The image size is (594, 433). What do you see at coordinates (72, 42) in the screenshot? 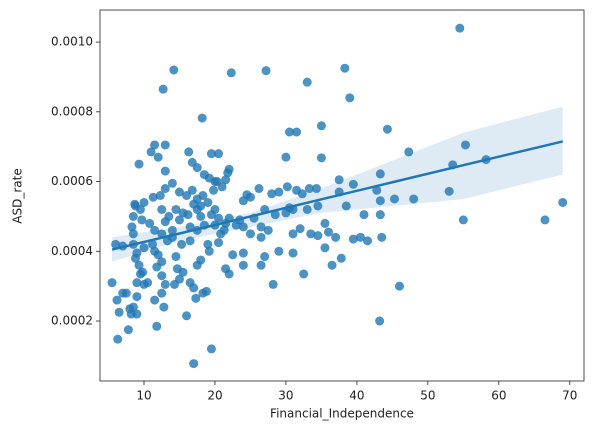
I see `y-tick-label: 0.0010` at bounding box center [72, 42].